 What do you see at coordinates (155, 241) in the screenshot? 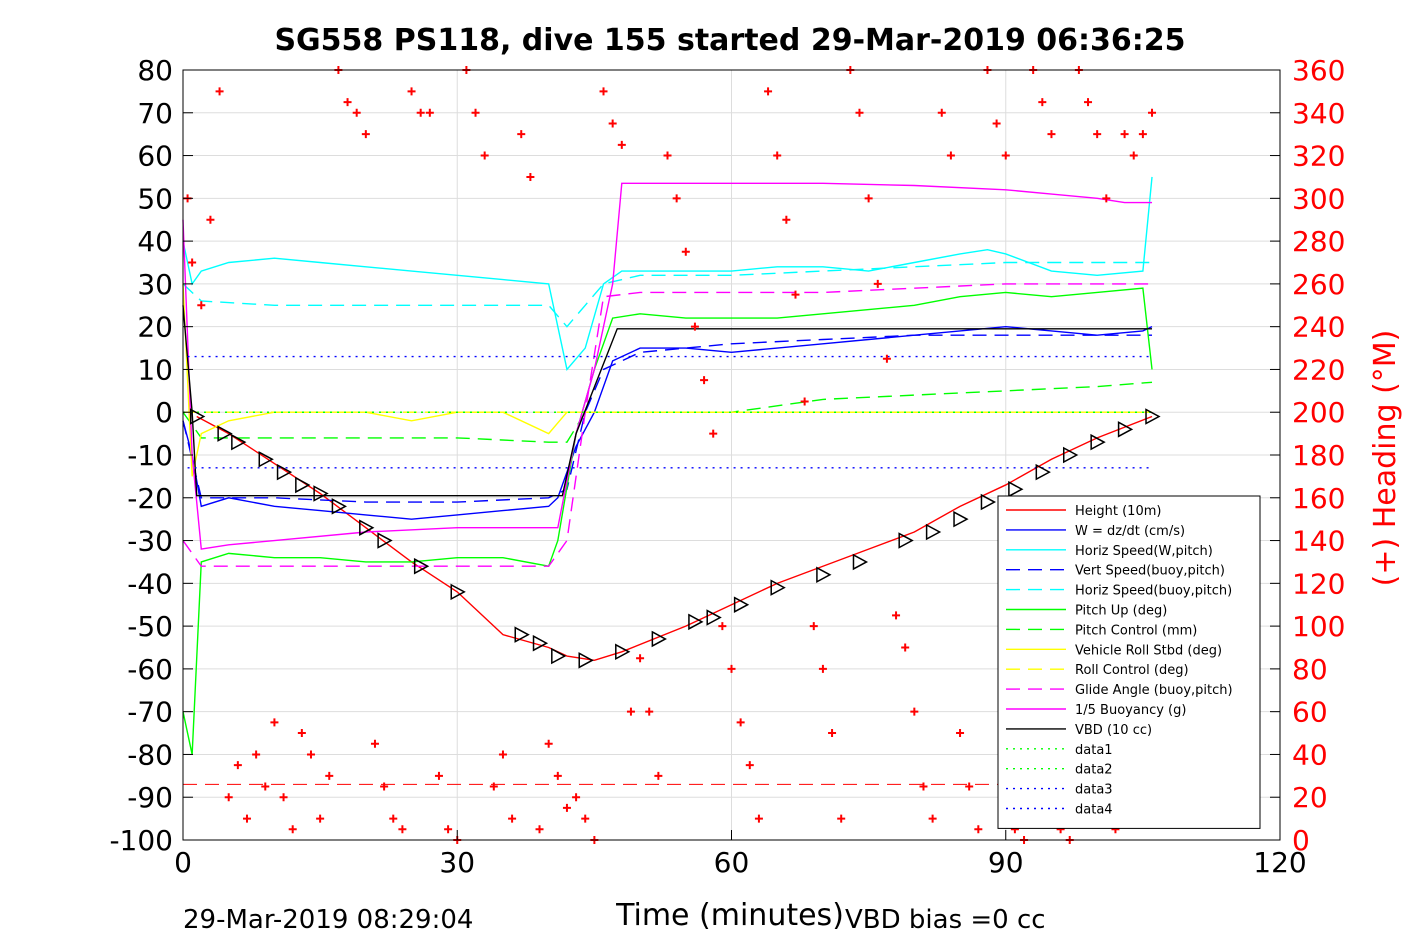
I see `y-tick-label: 40` at bounding box center [155, 241].